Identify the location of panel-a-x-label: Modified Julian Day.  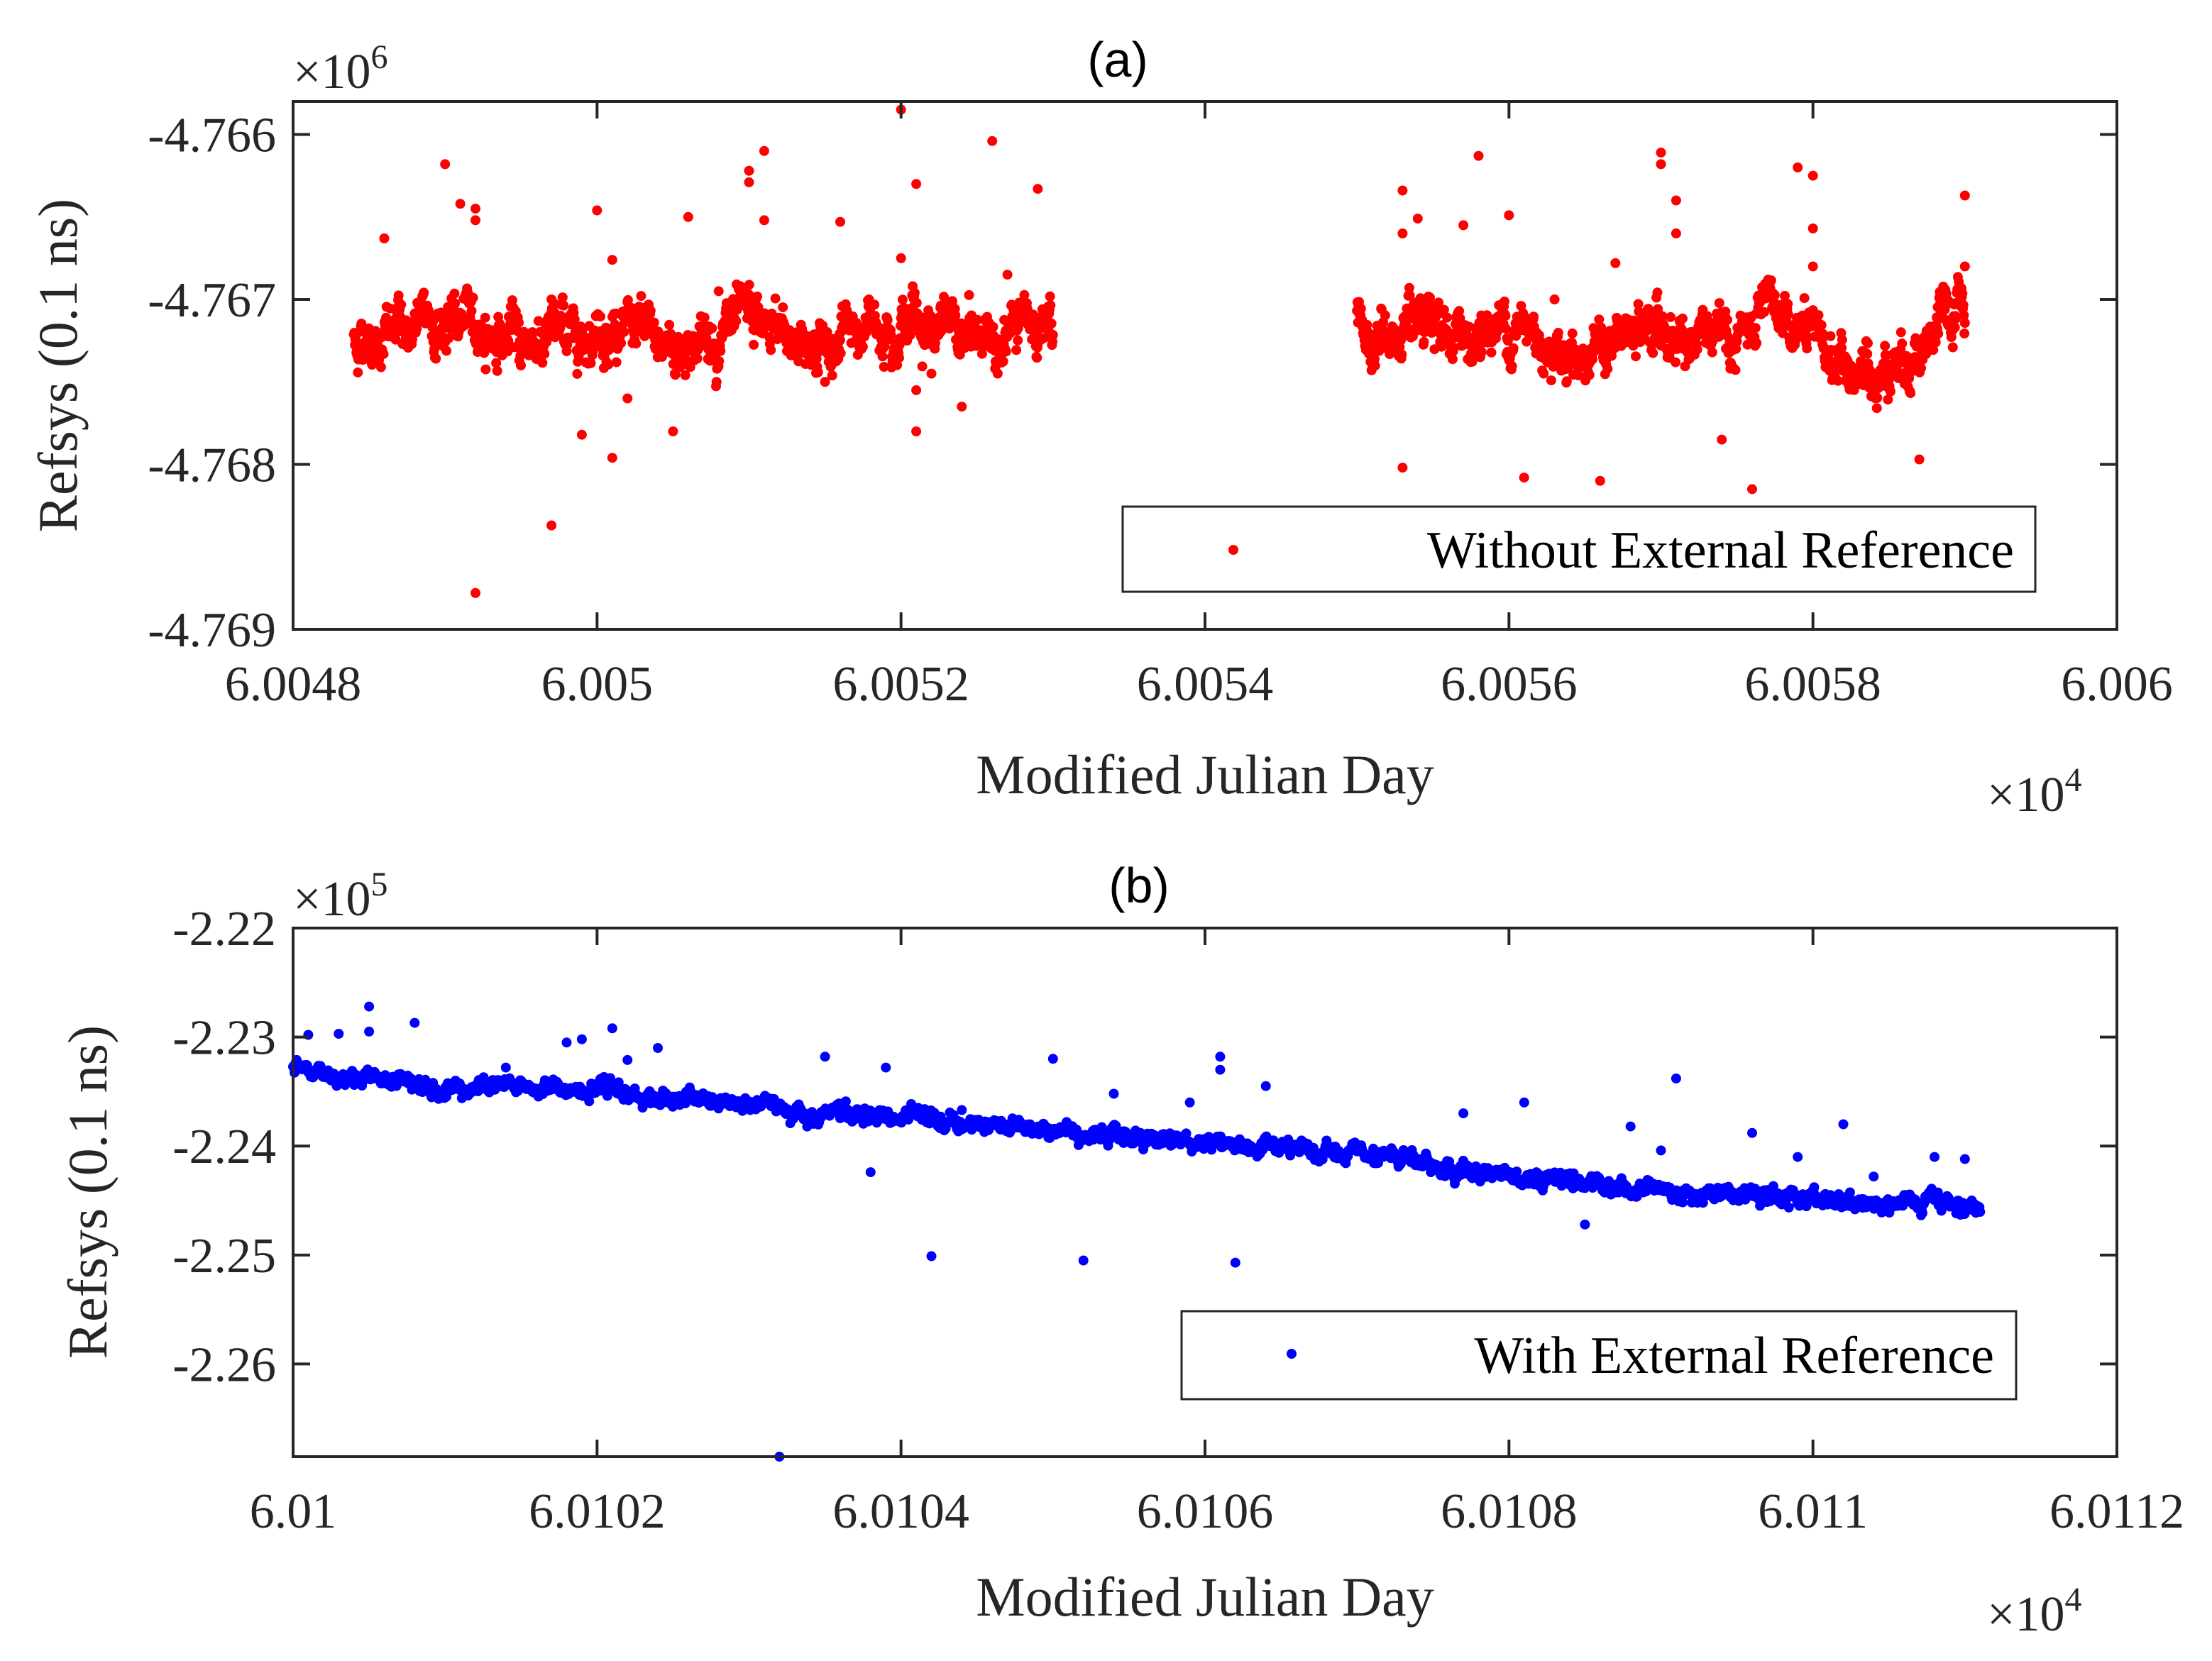
(1205, 774).